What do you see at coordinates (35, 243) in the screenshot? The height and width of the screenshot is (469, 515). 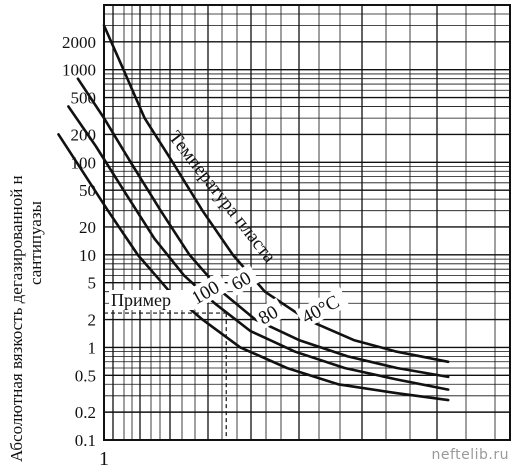 I see `y-axis-title-line2: сантипуазы` at bounding box center [35, 243].